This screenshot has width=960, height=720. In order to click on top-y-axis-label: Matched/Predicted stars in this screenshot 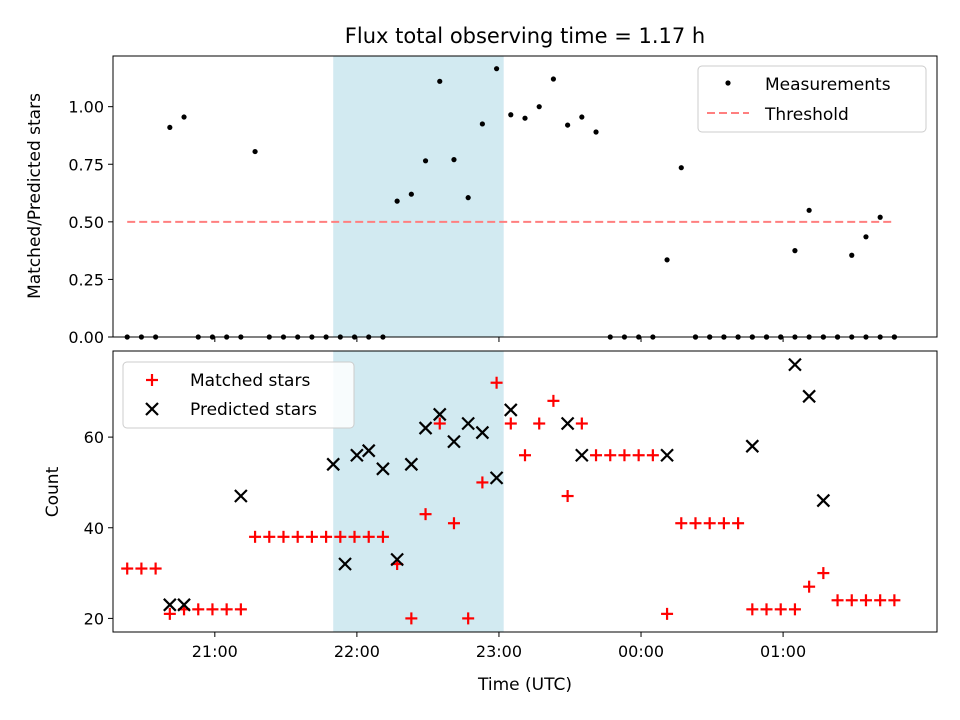, I will do `click(35, 196)`.